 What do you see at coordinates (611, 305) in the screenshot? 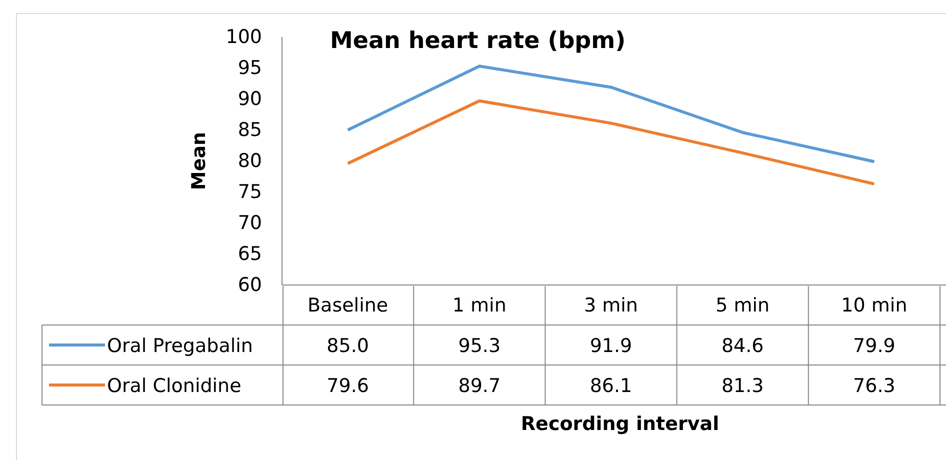
I see `x-tick-label: 3 min` at bounding box center [611, 305].